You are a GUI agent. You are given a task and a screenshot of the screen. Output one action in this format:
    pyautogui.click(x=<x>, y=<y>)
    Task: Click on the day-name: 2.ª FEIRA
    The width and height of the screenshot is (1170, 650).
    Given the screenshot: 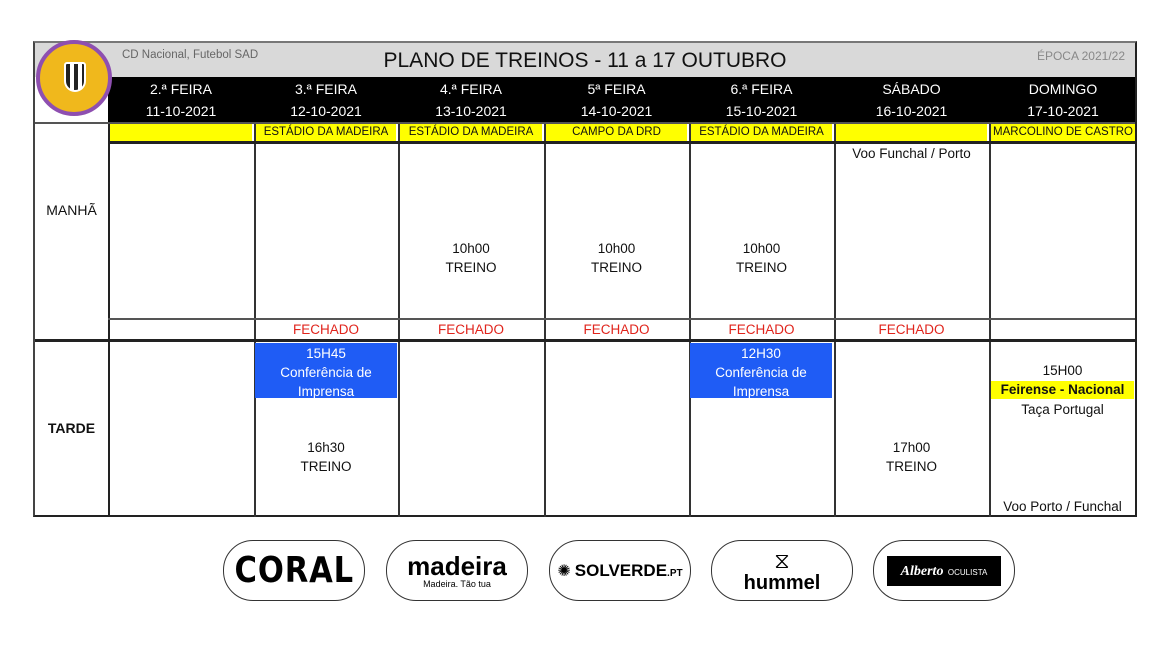 What is the action you would take?
    pyautogui.click(x=181, y=89)
    